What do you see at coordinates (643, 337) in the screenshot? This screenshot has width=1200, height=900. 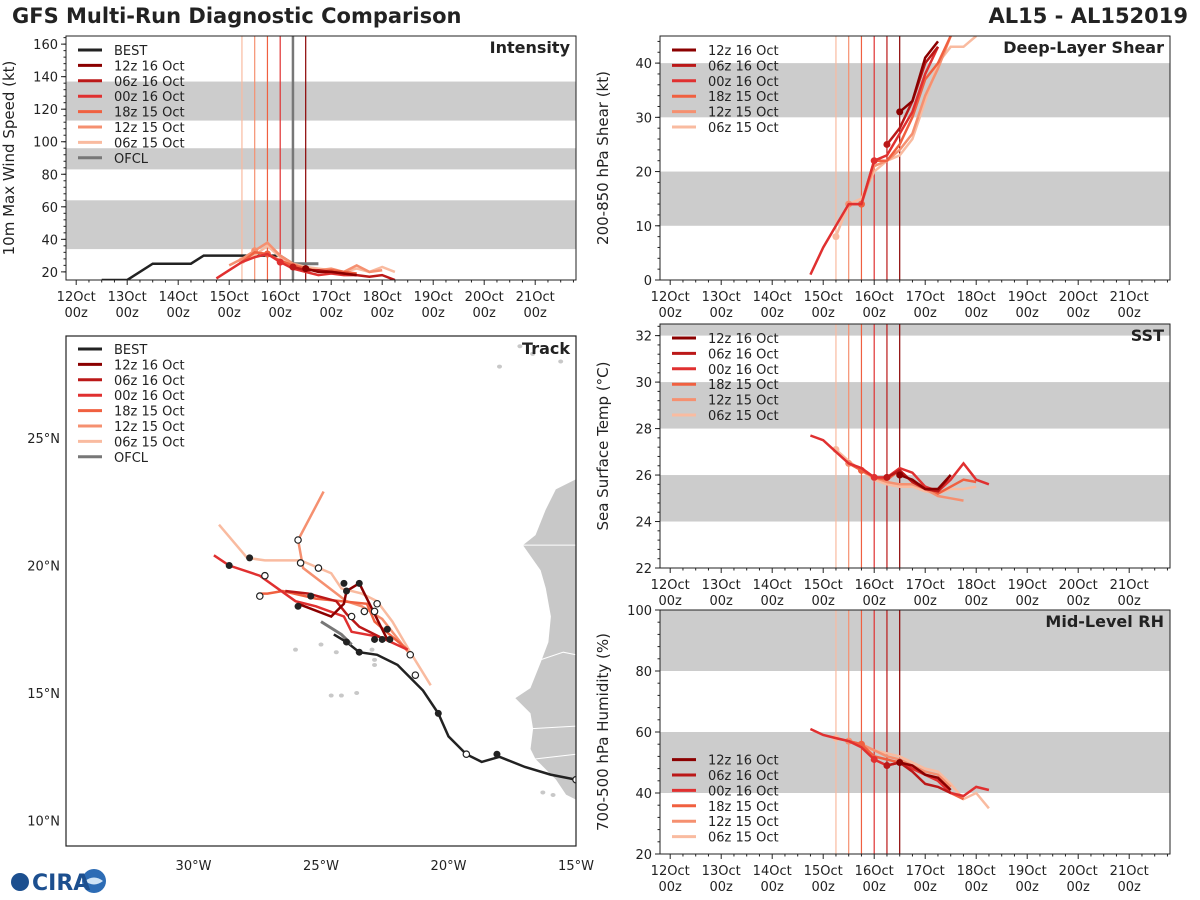 I see `y-tick-label: 32` at bounding box center [643, 337].